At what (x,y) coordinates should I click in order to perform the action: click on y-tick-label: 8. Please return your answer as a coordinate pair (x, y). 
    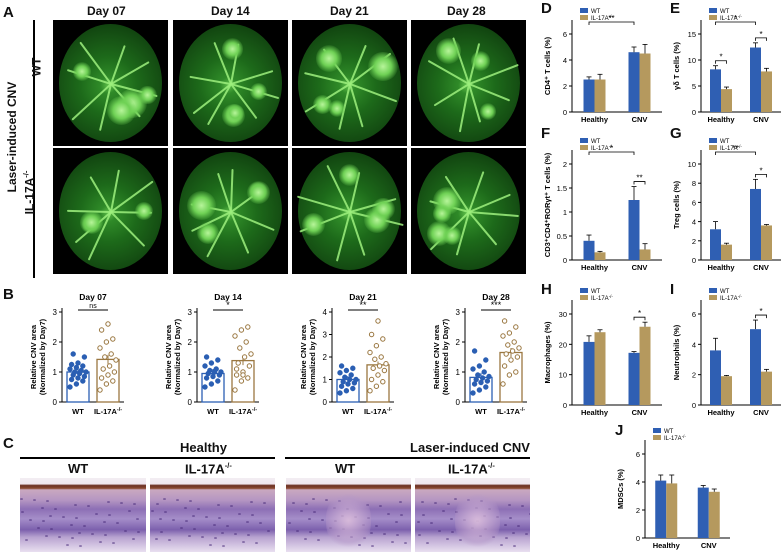
    Looking at the image, I should click on (694, 183).